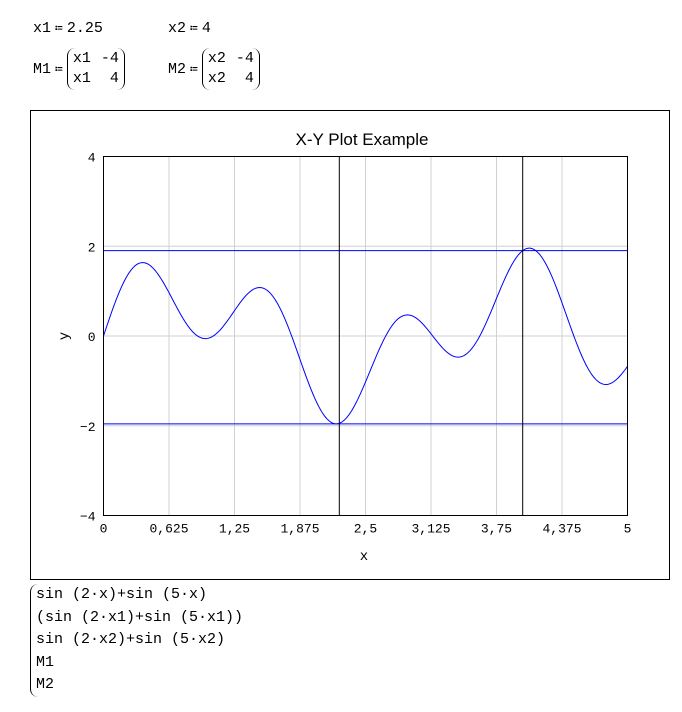  What do you see at coordinates (364, 557) in the screenshot?
I see `x-axis-label: x` at bounding box center [364, 557].